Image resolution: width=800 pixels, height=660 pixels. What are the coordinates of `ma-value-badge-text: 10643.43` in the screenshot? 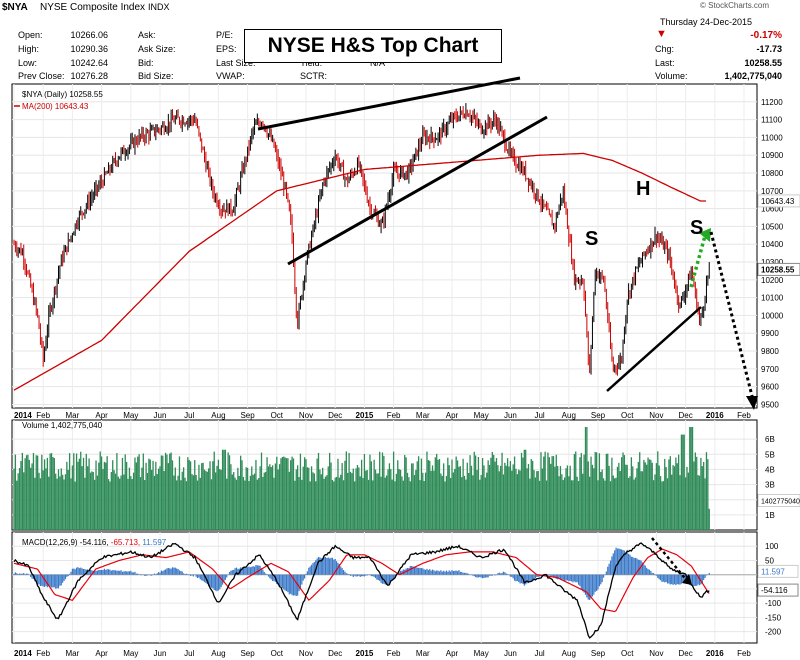 It's located at (778, 201).